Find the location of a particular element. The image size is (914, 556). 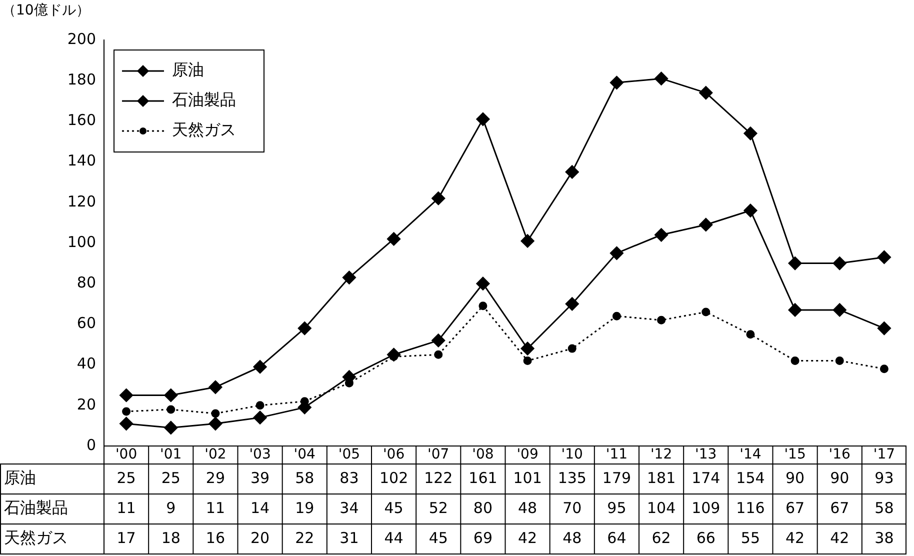

data-label: 83 is located at coordinates (349, 477).